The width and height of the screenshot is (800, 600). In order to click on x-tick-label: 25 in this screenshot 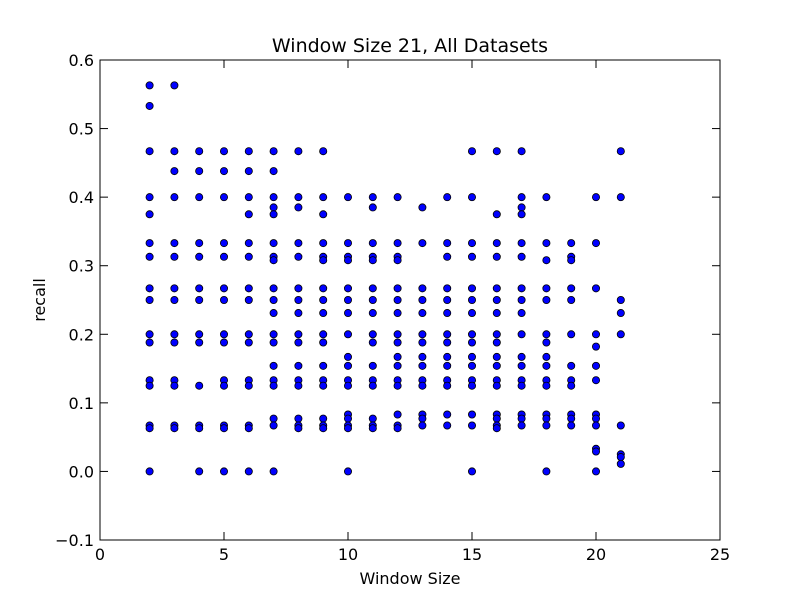, I will do `click(720, 554)`.